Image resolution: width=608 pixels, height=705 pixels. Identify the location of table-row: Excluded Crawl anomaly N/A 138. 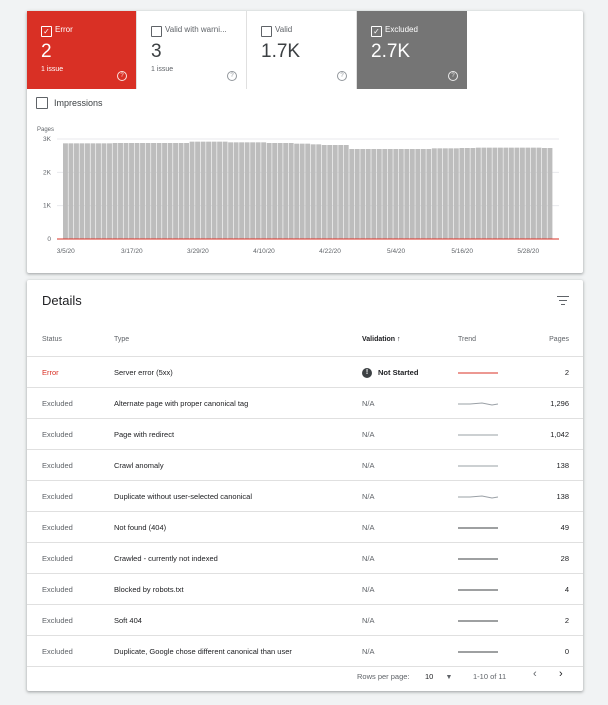
(305, 465).